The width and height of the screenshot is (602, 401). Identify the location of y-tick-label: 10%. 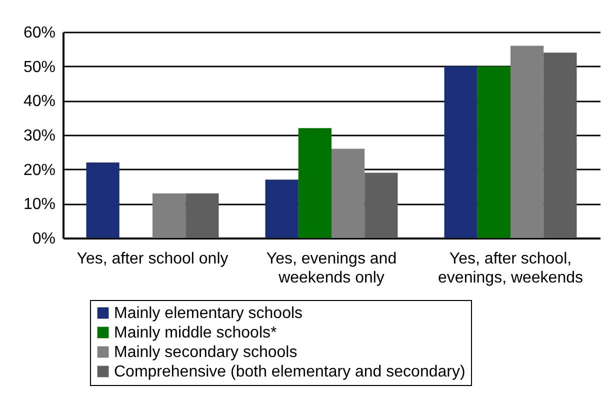
(39, 205).